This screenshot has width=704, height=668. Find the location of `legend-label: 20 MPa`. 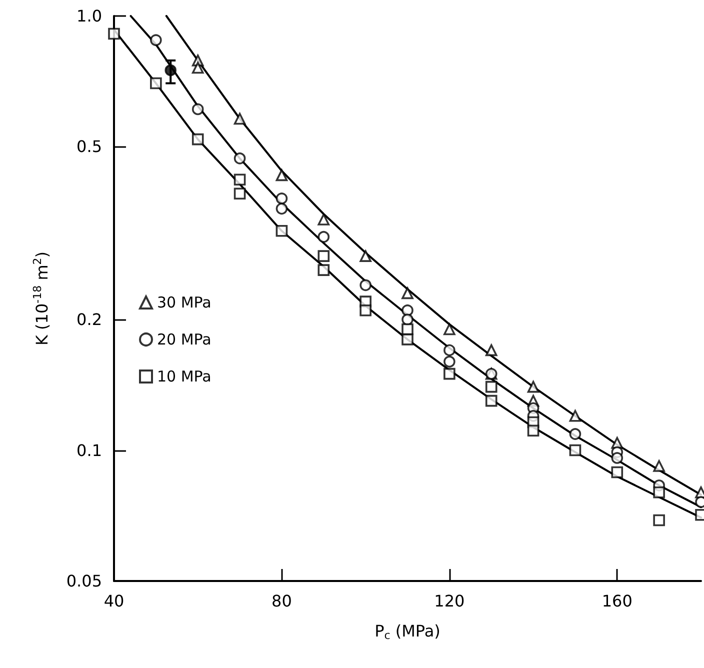

legend-label: 20 MPa is located at coordinates (184, 339).